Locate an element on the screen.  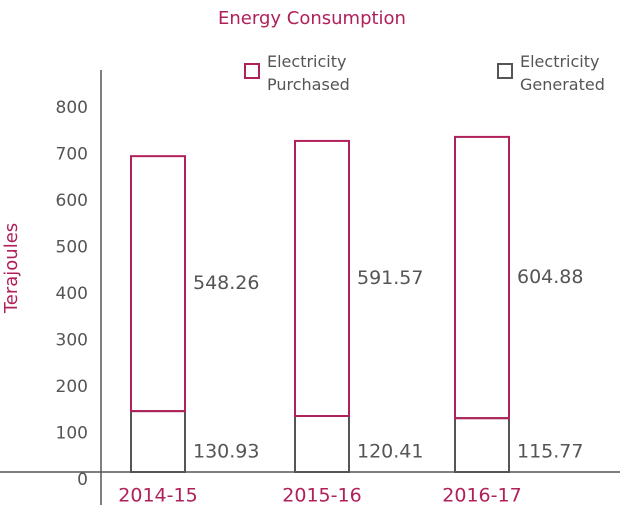
y-axis-label: Terajoules is located at coordinates (11, 268).